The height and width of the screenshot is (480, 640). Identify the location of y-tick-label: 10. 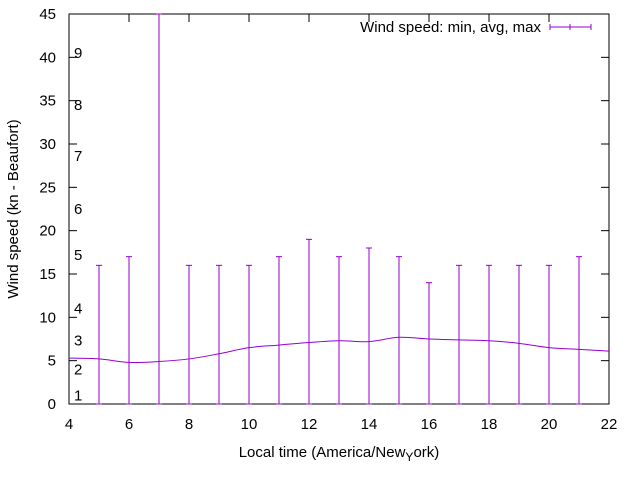
(47, 317).